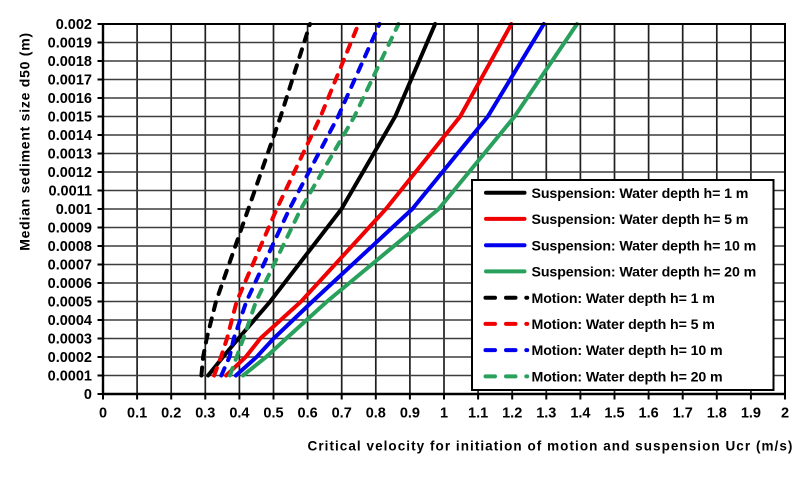  What do you see at coordinates (70, 321) in the screenshot?
I see `svg-text: 0.0004` at bounding box center [70, 321].